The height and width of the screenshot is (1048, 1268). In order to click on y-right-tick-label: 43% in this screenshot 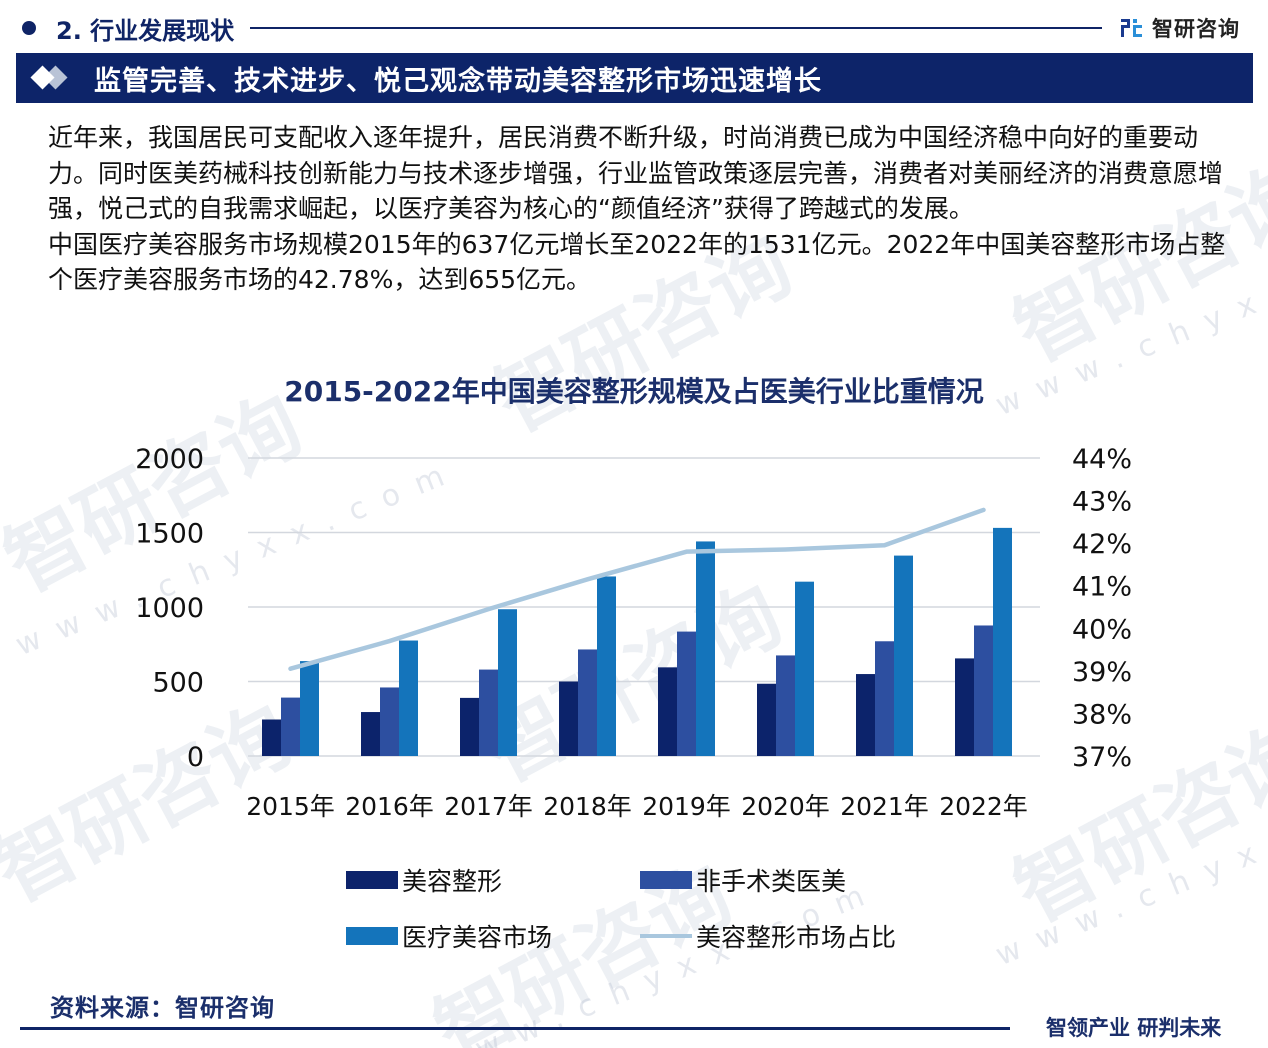, I will do `click(1102, 502)`.